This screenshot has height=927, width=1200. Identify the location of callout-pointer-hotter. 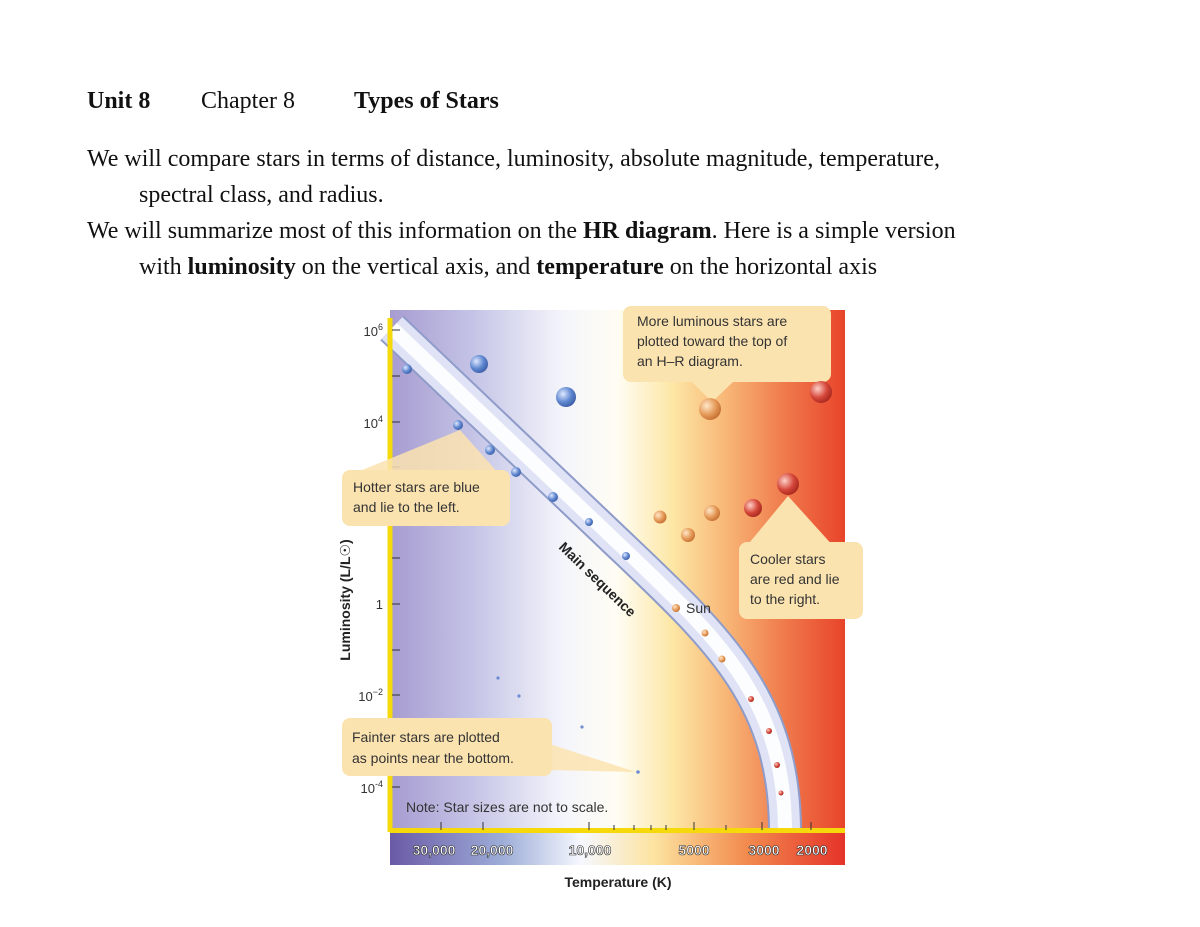
(425, 452).